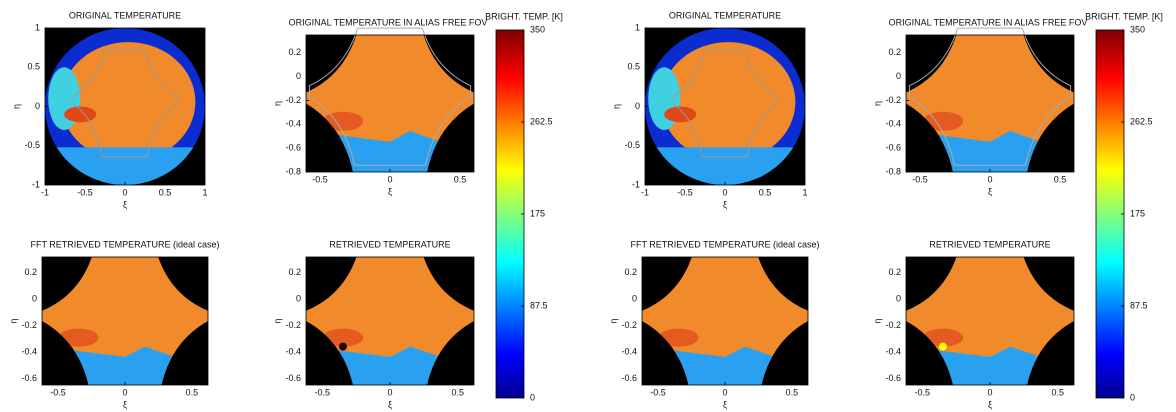 This screenshot has height=412, width=1176. Describe the element at coordinates (724, 244) in the screenshot. I see `panel-title: FFT RETRIEVED TEMPERATURE (ideal case)` at that location.